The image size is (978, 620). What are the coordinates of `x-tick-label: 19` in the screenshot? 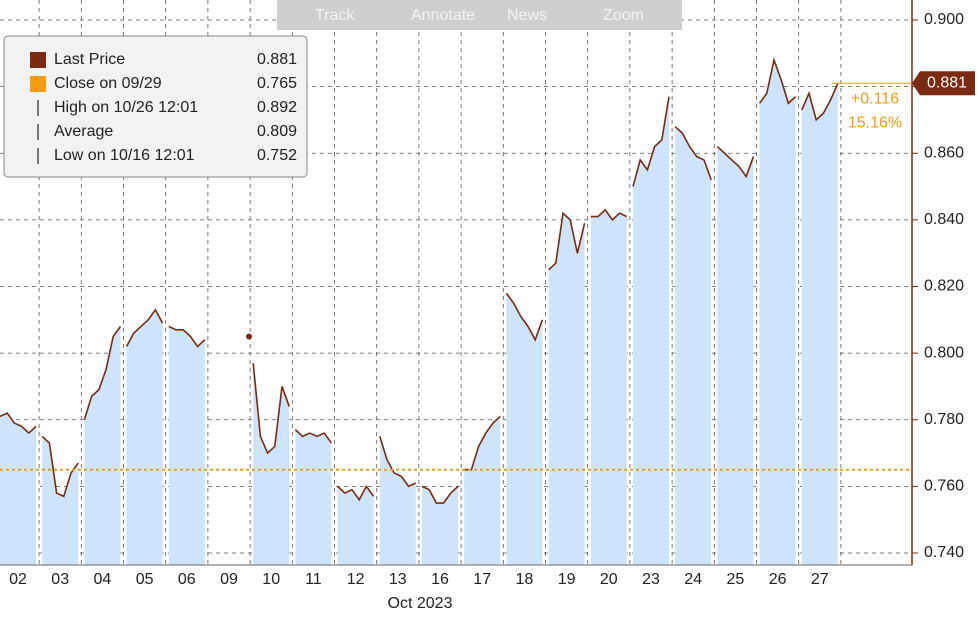 It's located at (567, 579).